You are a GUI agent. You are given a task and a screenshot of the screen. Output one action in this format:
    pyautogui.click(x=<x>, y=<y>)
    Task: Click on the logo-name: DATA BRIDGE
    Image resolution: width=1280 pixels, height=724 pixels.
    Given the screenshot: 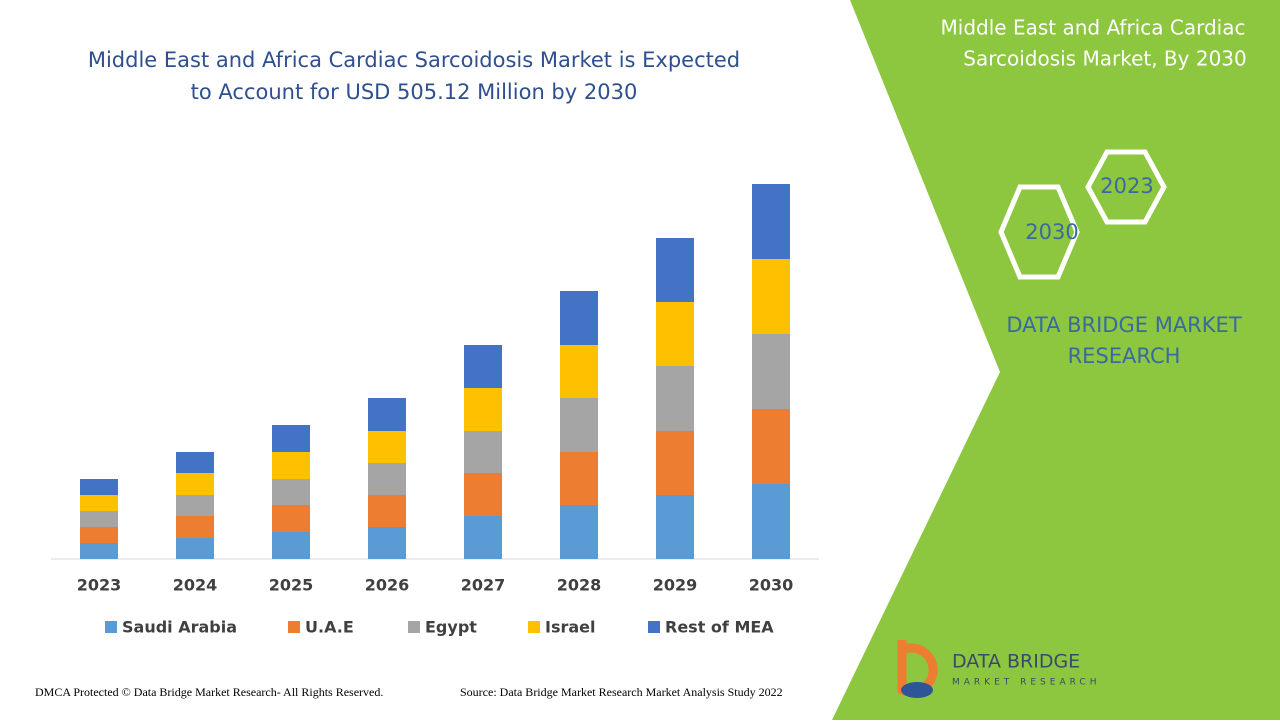 What is the action you would take?
    pyautogui.click(x=1016, y=662)
    